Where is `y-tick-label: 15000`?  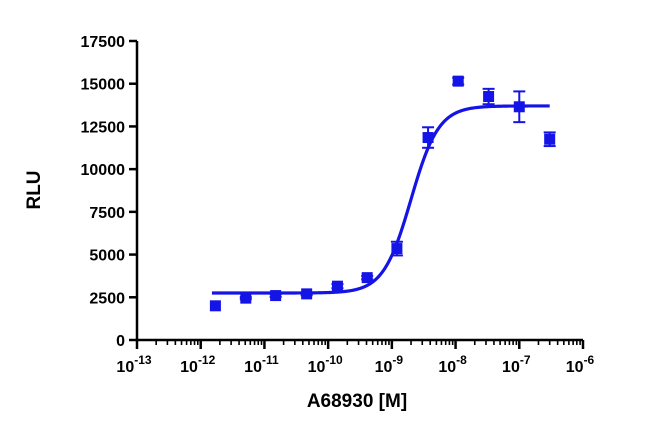
y-tick-label: 15000 is located at coordinates (103, 85).